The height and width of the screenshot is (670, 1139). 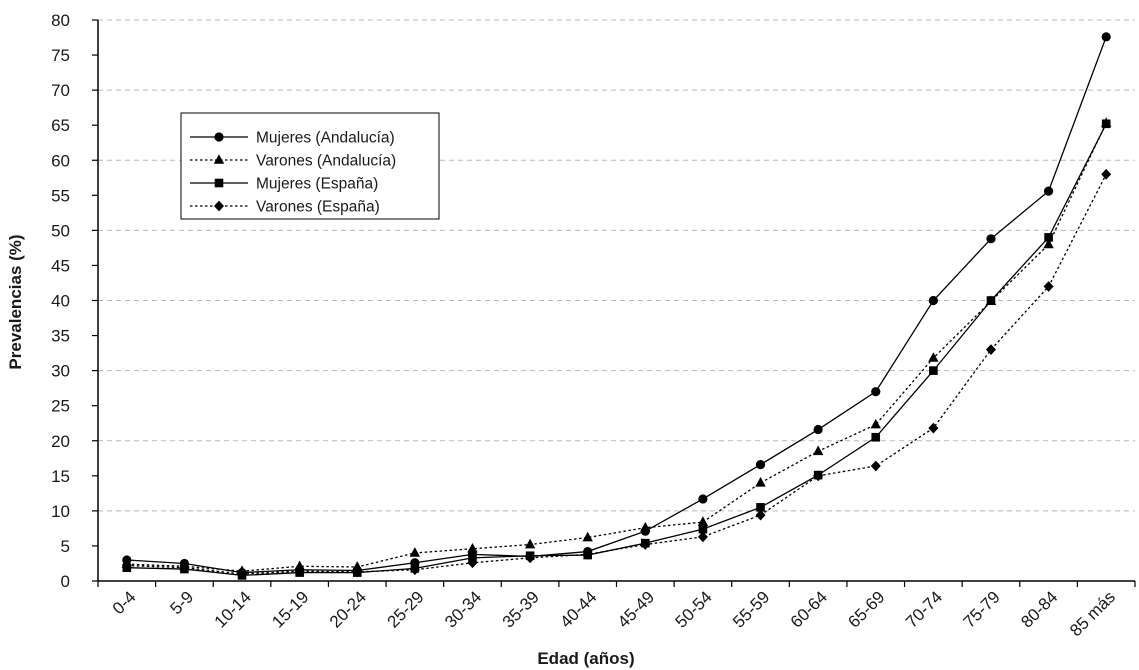 What do you see at coordinates (694, 609) in the screenshot?
I see `x-tick-label: 50-54` at bounding box center [694, 609].